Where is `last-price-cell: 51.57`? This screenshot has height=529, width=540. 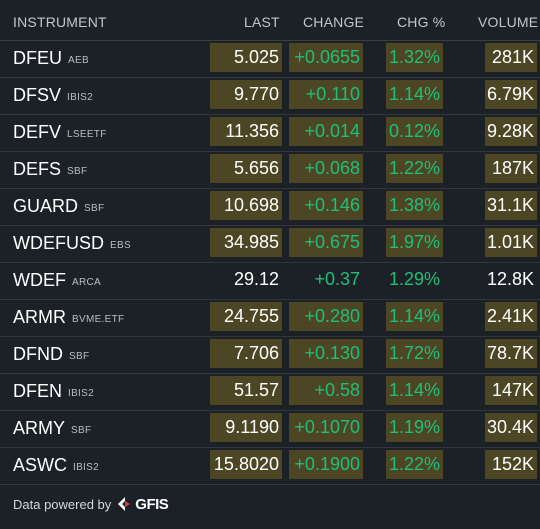
last-price-cell: 51.57 is located at coordinates (246, 390).